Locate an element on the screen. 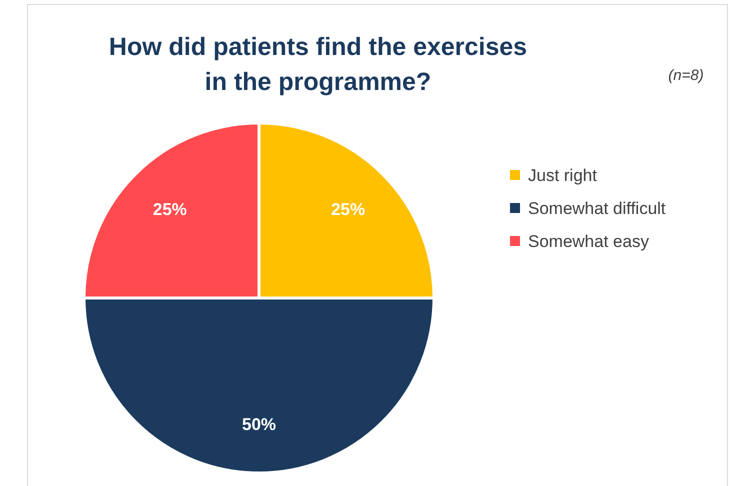 Image resolution: width=736 pixels, height=486 pixels. text: (n=8) is located at coordinates (686, 75).